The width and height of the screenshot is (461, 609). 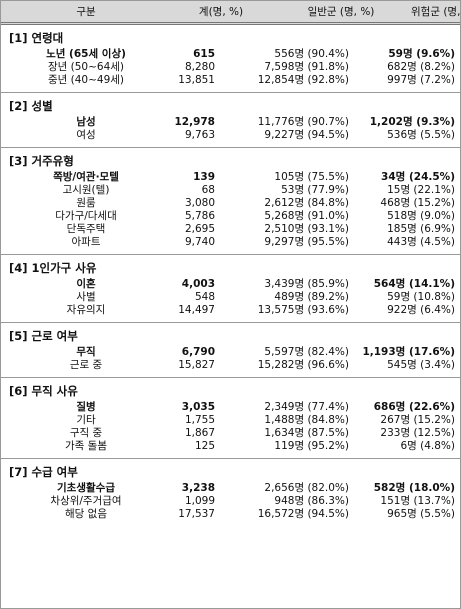 I want to click on table-cell: 15명 (22.1%), so click(x=421, y=190).